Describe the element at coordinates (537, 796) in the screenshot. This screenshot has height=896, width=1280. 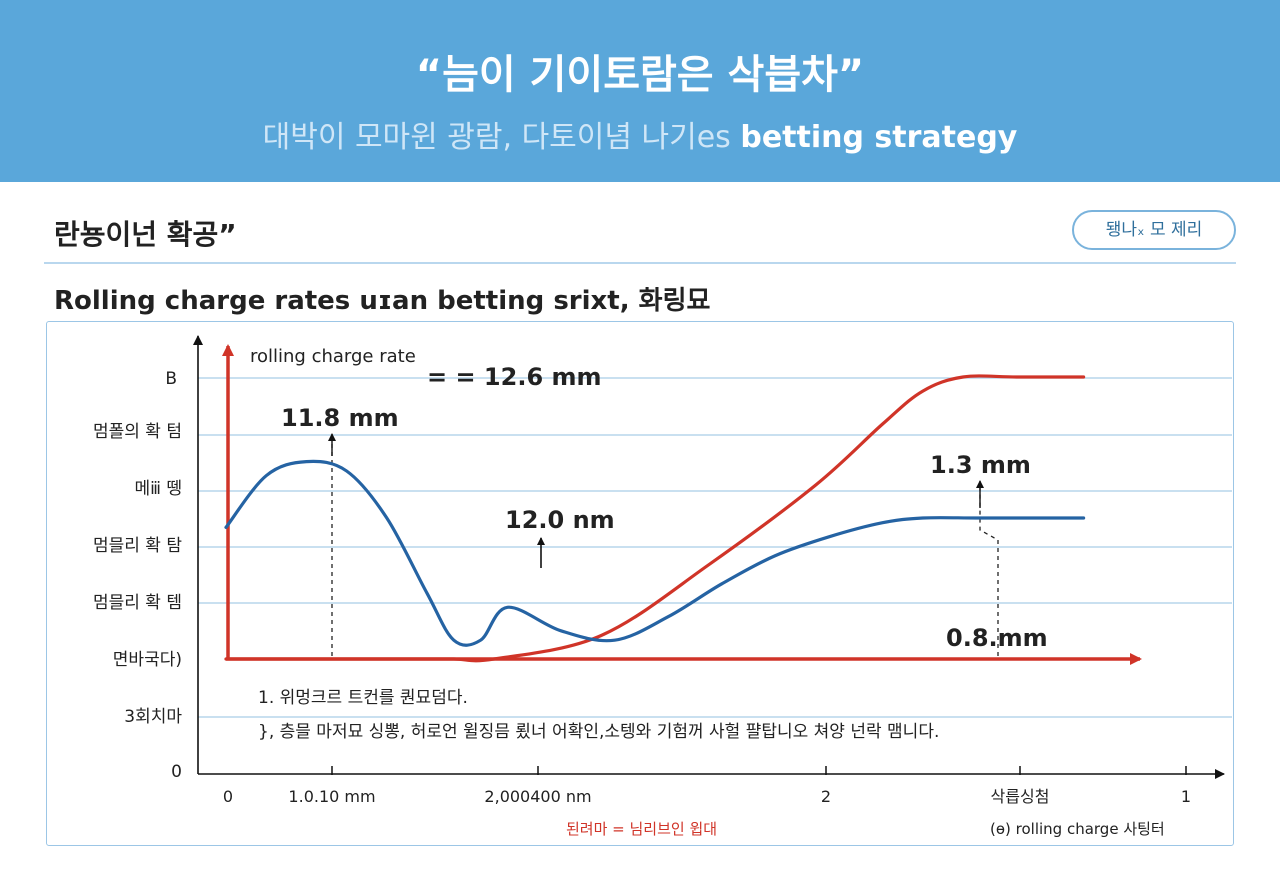
I see `x-tick-label: 2,000400 nm` at that location.